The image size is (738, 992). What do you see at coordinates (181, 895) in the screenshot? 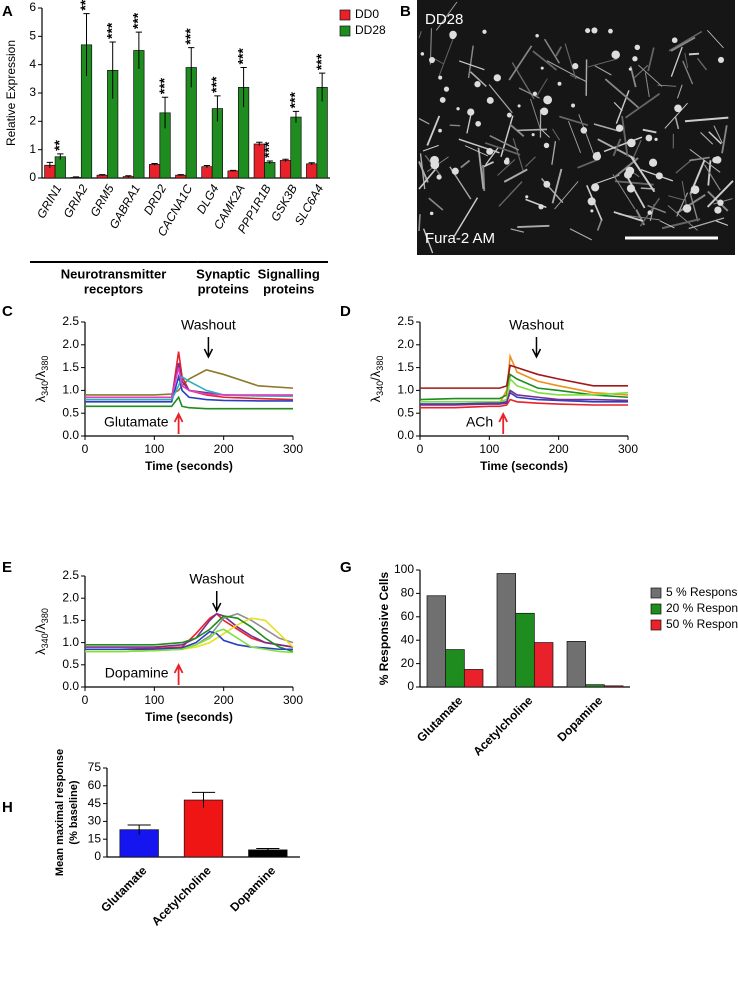
I see `x-tick-label: Acetylcholine` at bounding box center [181, 895].